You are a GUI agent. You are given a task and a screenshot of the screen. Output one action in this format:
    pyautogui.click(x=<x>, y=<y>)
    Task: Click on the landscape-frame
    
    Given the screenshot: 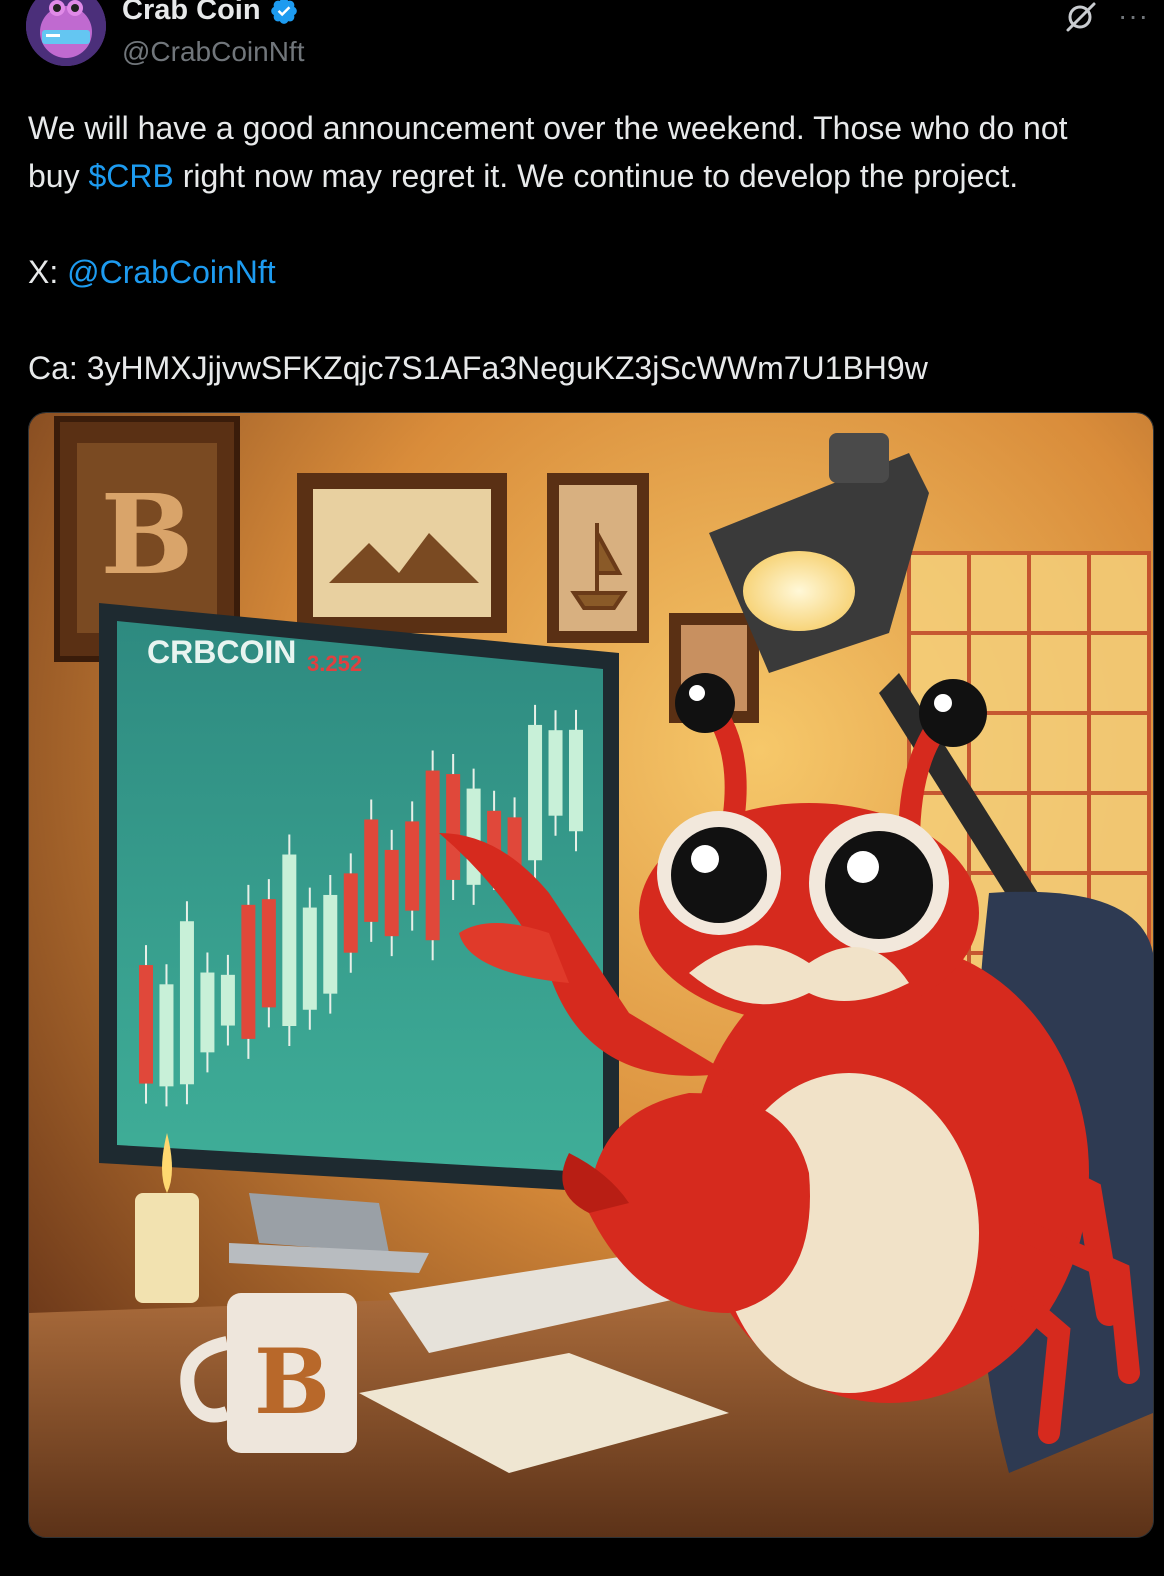 What is the action you would take?
    pyautogui.click(x=402, y=553)
    